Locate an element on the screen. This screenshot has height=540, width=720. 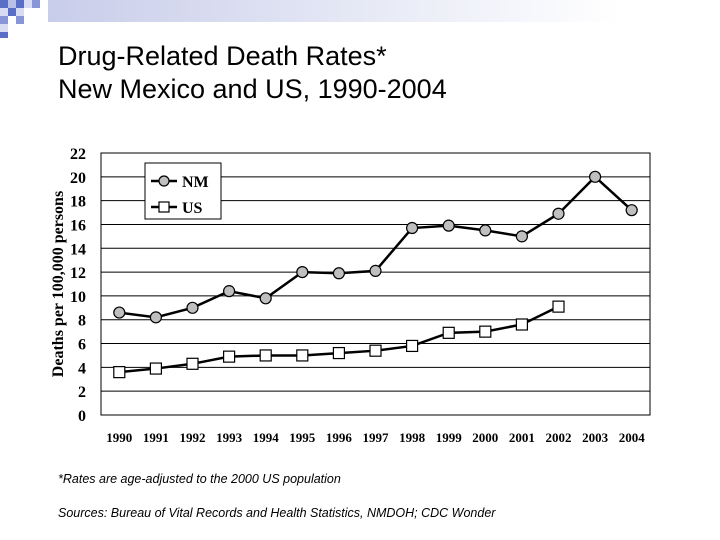
y-tick-label-0: 0 is located at coordinates (82, 416).